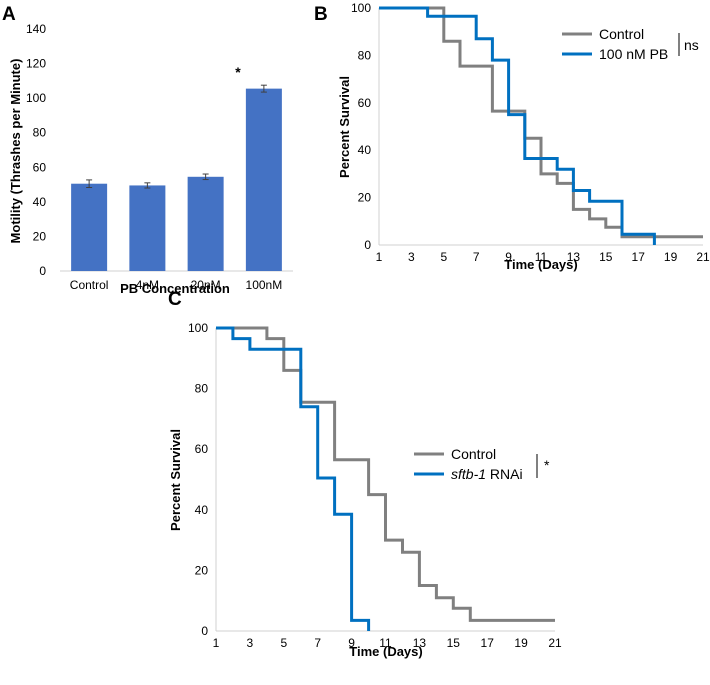 This screenshot has width=710, height=685. I want to click on panel-b-significance: ns, so click(691, 45).